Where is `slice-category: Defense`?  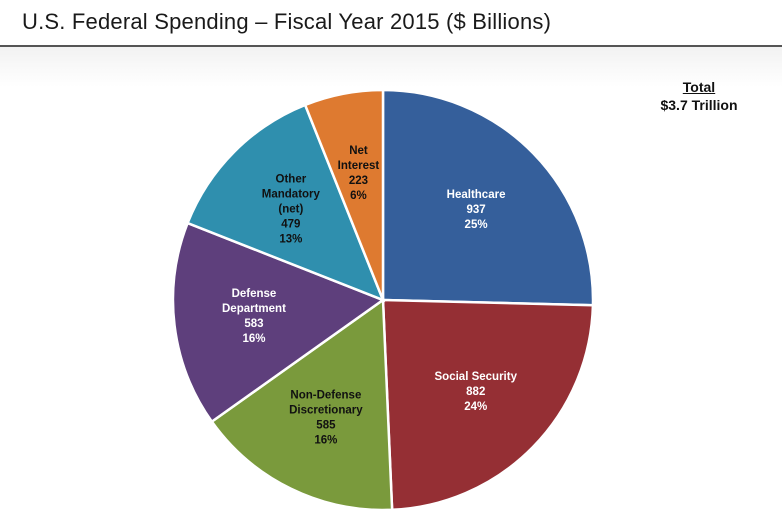 slice-category: Defense is located at coordinates (254, 294).